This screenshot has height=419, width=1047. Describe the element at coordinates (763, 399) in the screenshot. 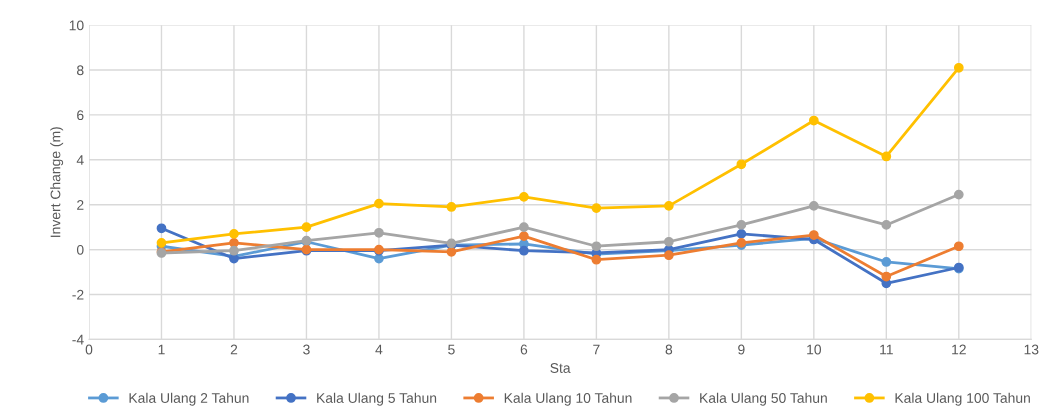

I see `legend-label: Kala Ulang 50 Tahun` at that location.